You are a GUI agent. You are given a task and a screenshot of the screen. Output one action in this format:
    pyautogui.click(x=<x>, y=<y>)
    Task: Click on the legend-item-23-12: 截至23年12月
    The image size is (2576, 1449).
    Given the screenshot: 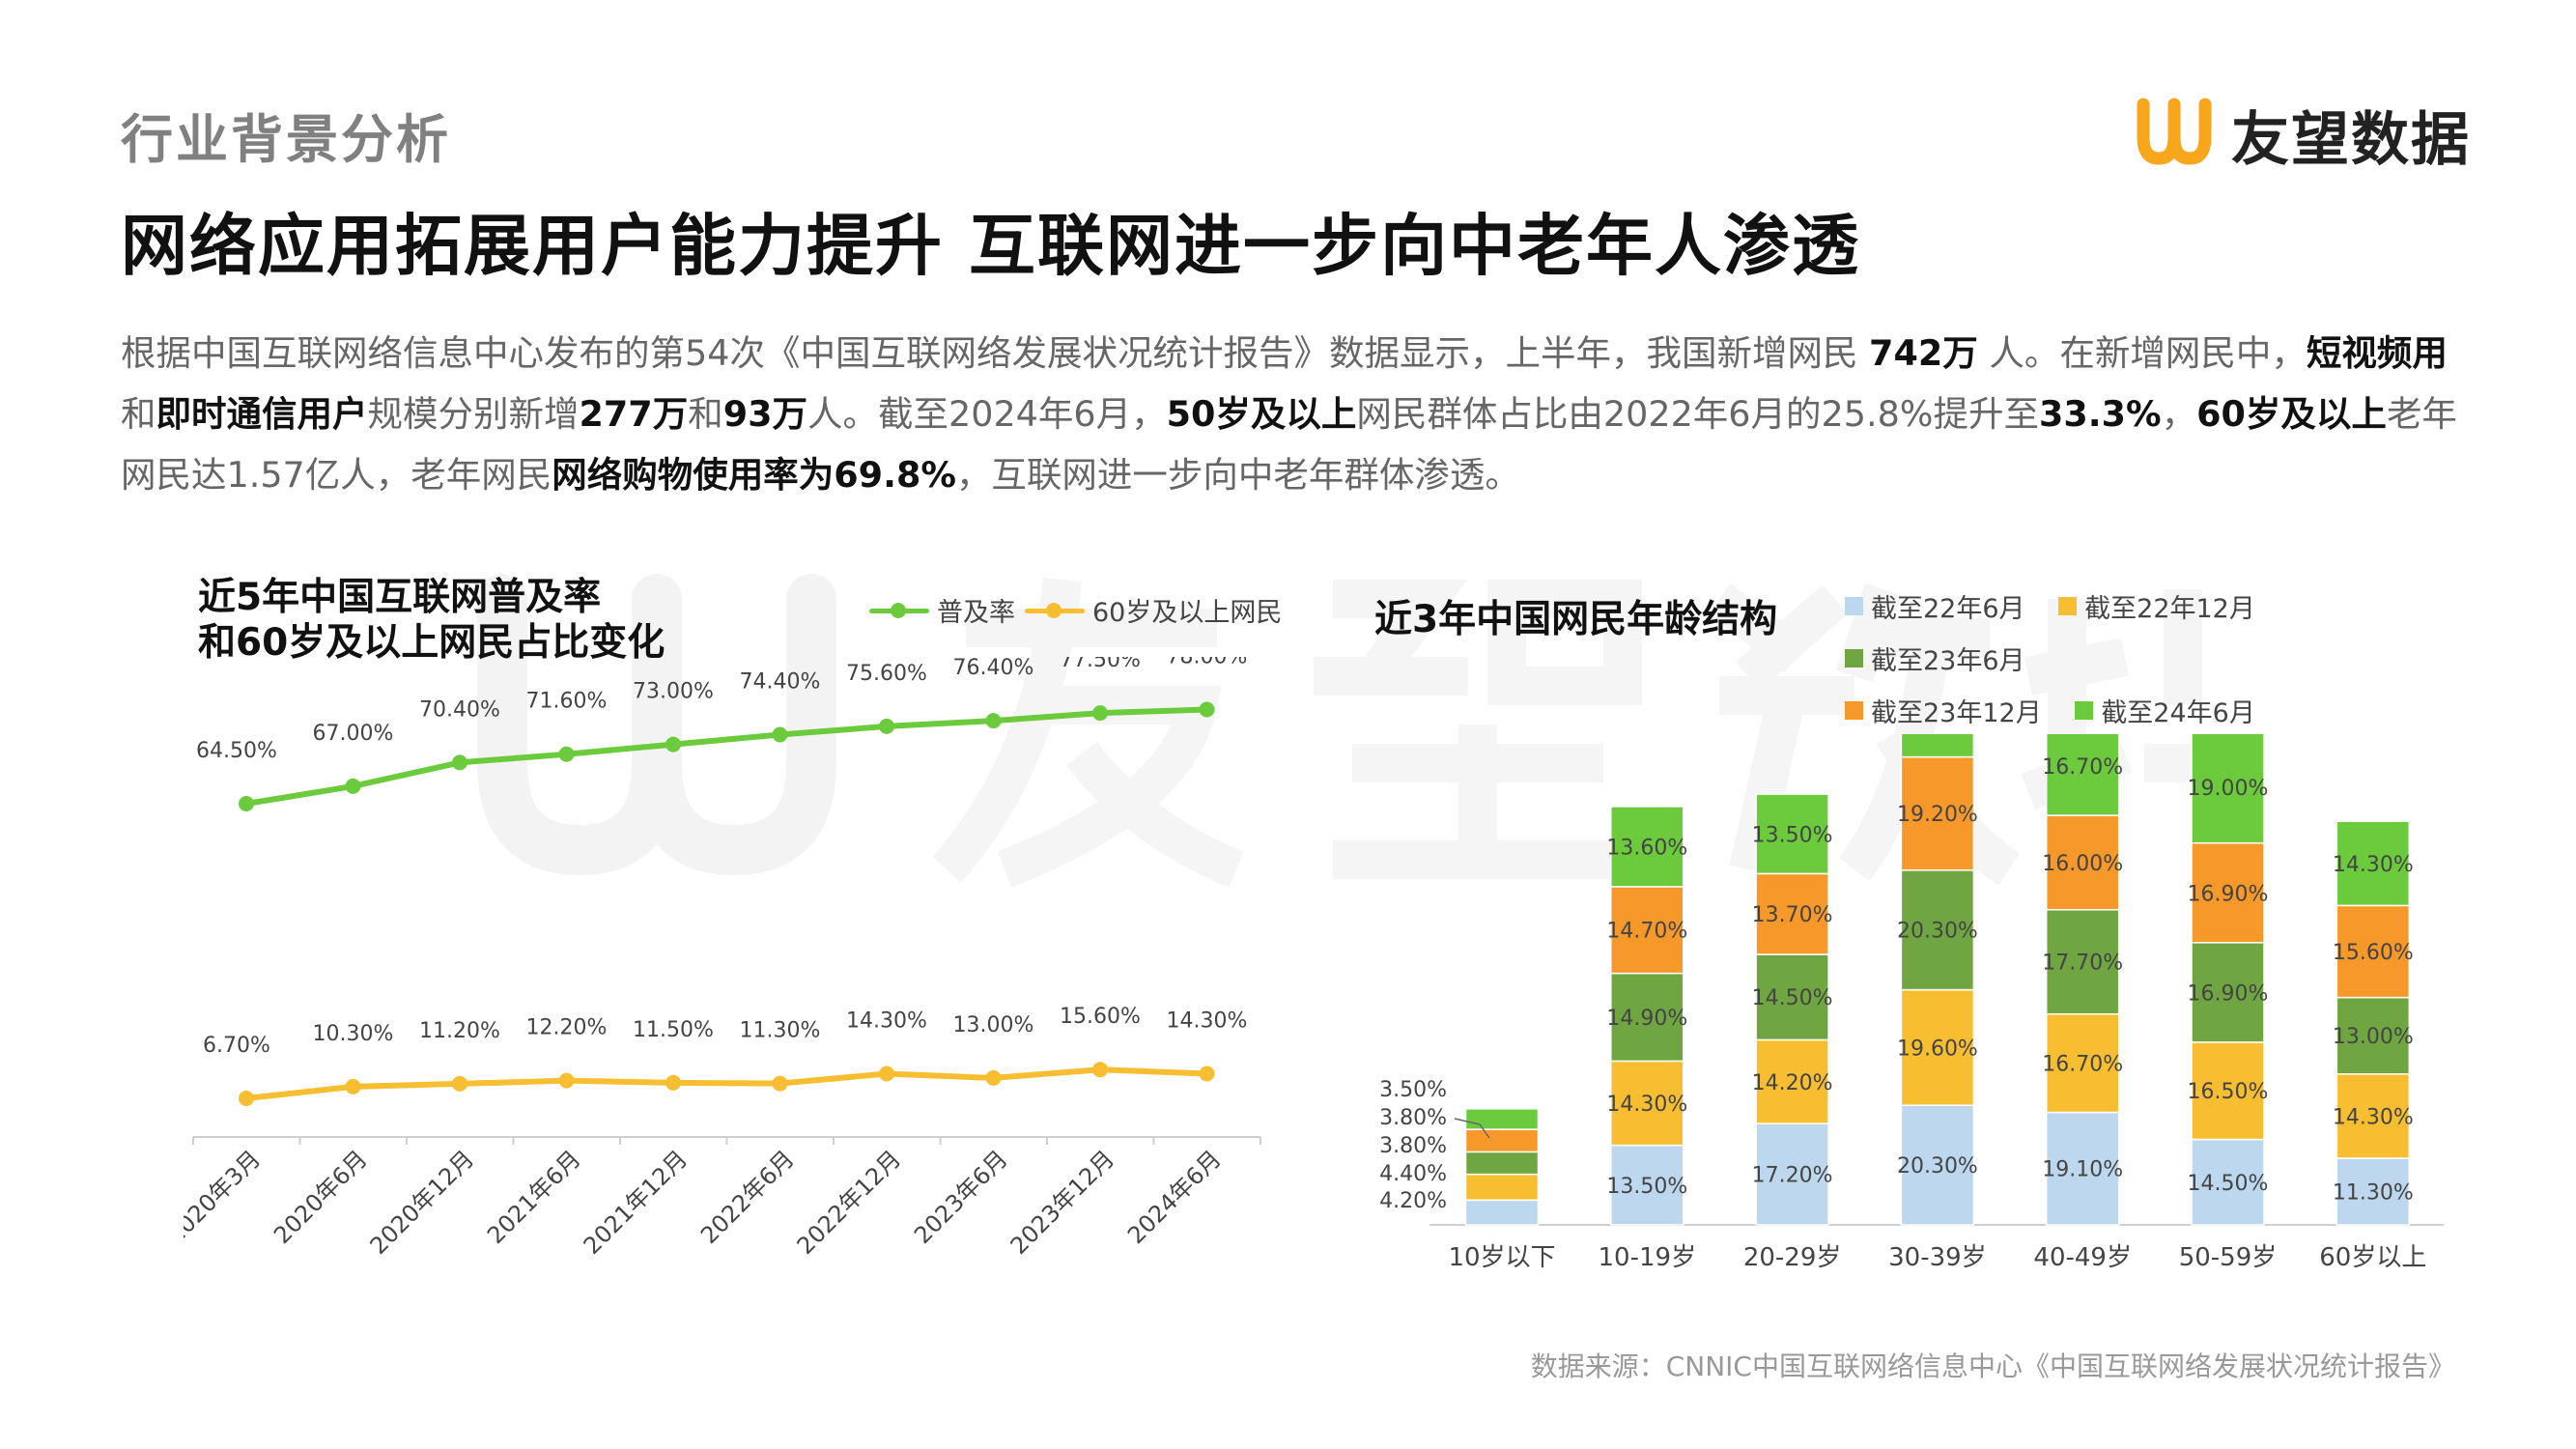 What is the action you would take?
    pyautogui.click(x=1943, y=710)
    